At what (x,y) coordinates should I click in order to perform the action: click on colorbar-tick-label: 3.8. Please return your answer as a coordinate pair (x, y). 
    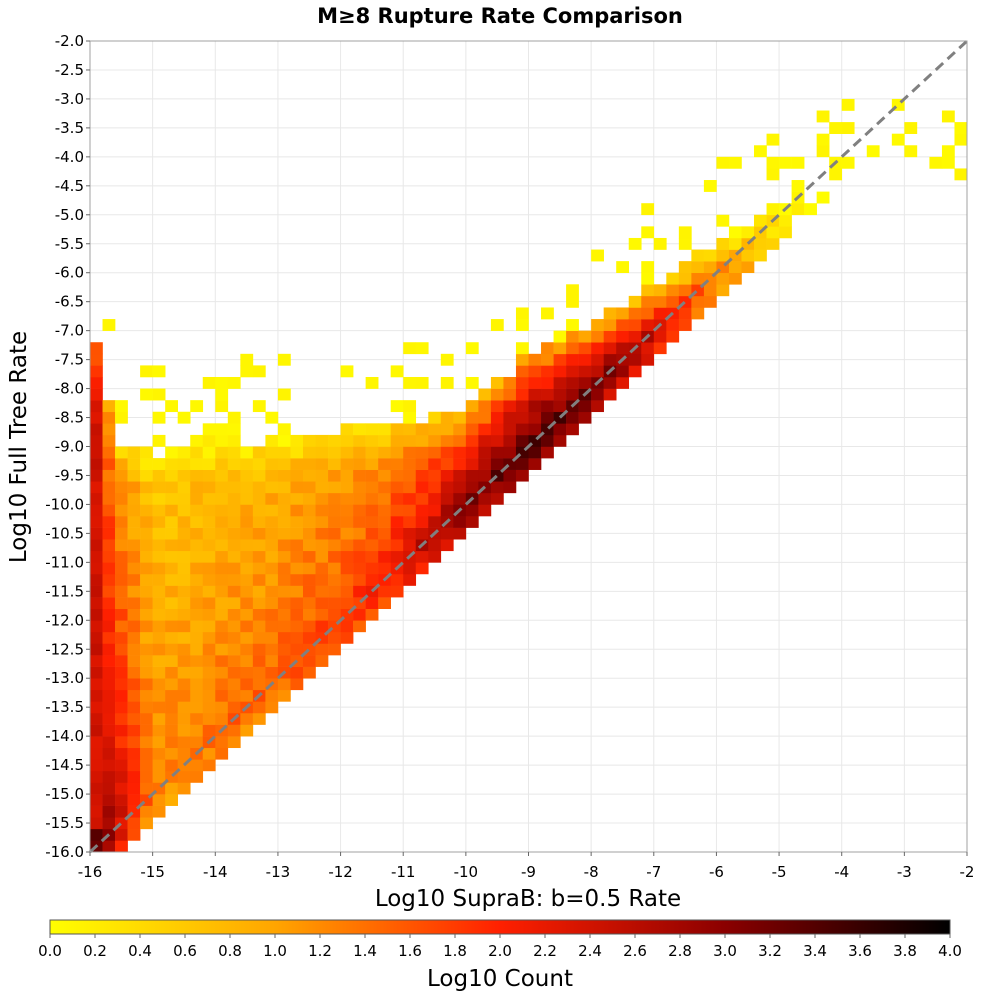
    Looking at the image, I should click on (905, 951).